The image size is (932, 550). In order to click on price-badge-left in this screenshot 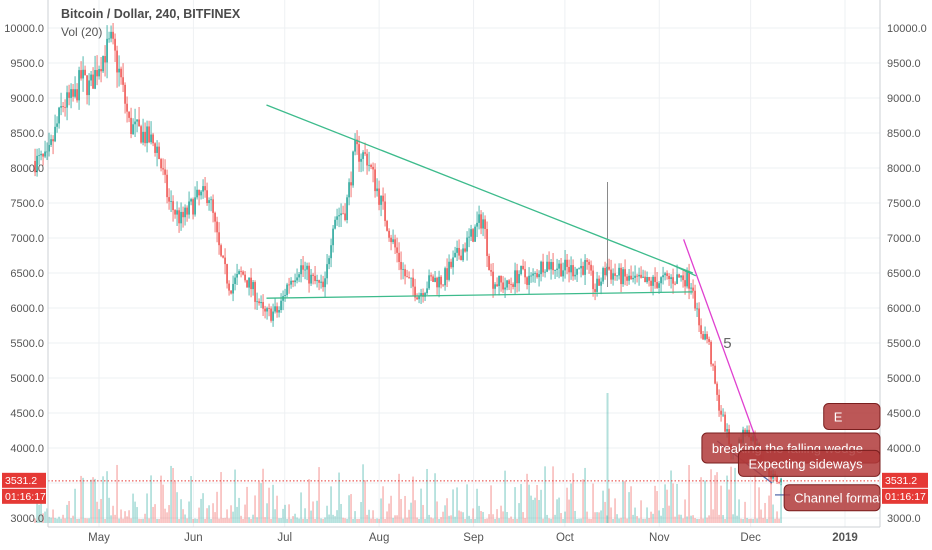, I will do `click(24, 480)`.